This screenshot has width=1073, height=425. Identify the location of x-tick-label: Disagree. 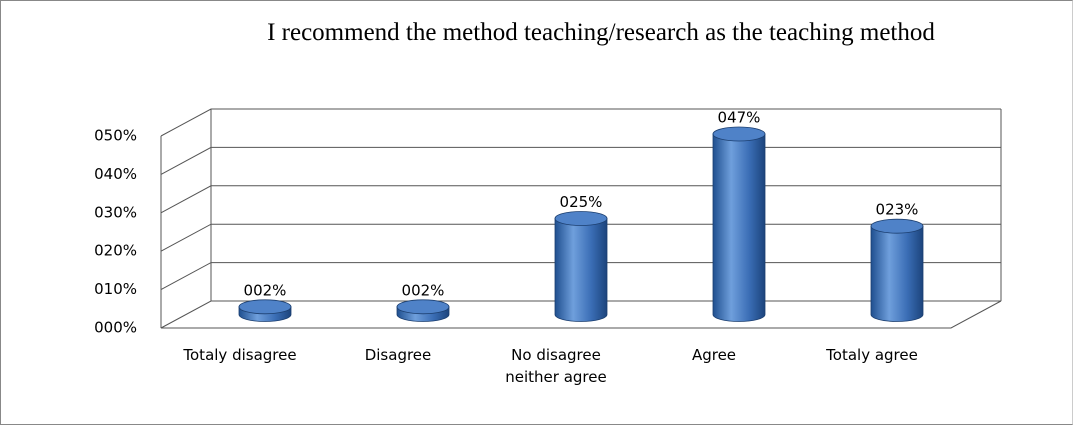
(398, 355).